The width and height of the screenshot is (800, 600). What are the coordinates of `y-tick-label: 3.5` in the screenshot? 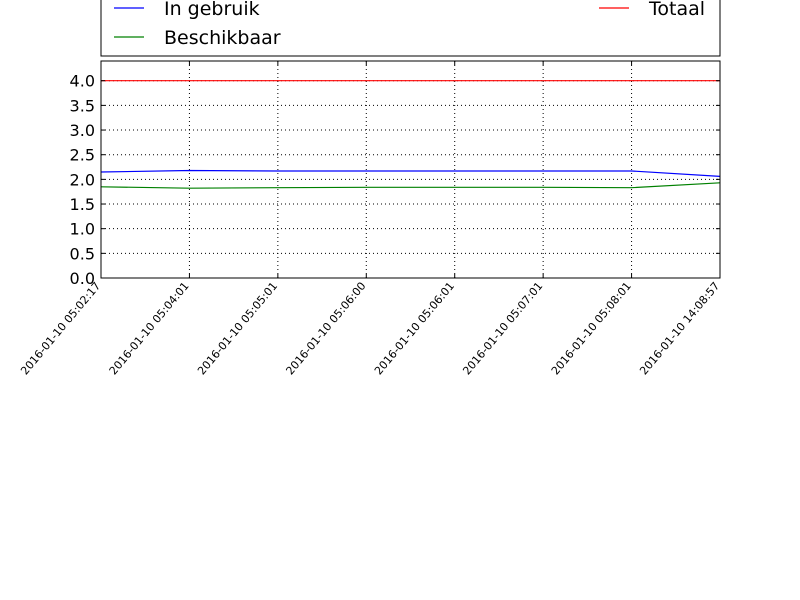 It's located at (82, 105).